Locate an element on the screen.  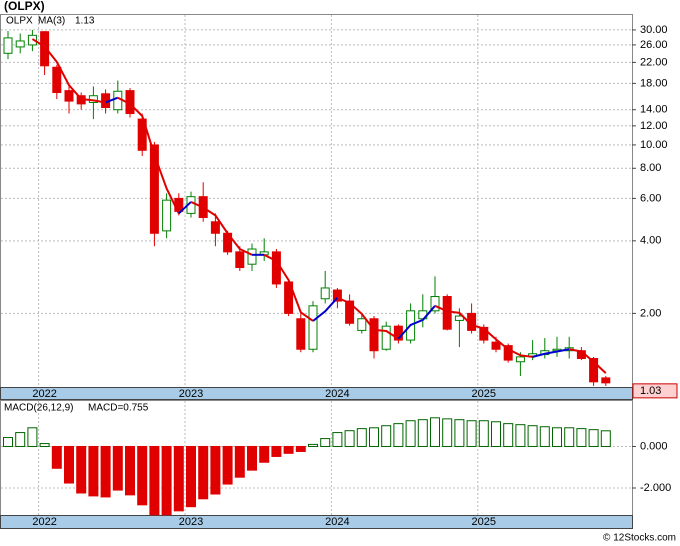
legend-ma-value: 1.13 is located at coordinates (85, 21).